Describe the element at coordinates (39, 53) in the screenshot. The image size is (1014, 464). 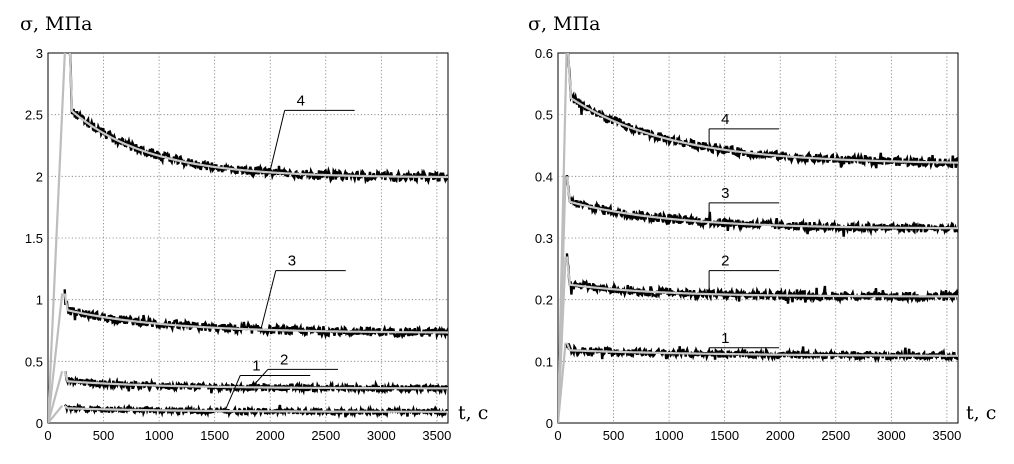
I see `y-tick-label: 3` at that location.